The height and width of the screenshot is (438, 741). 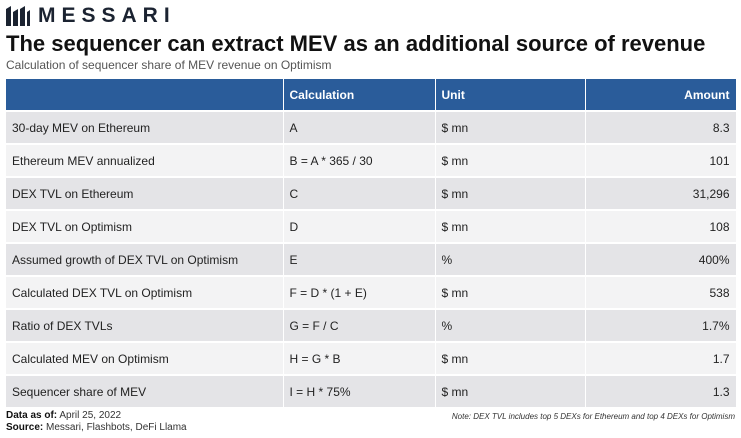 I want to click on cell-amount: 1.7, so click(x=661, y=358).